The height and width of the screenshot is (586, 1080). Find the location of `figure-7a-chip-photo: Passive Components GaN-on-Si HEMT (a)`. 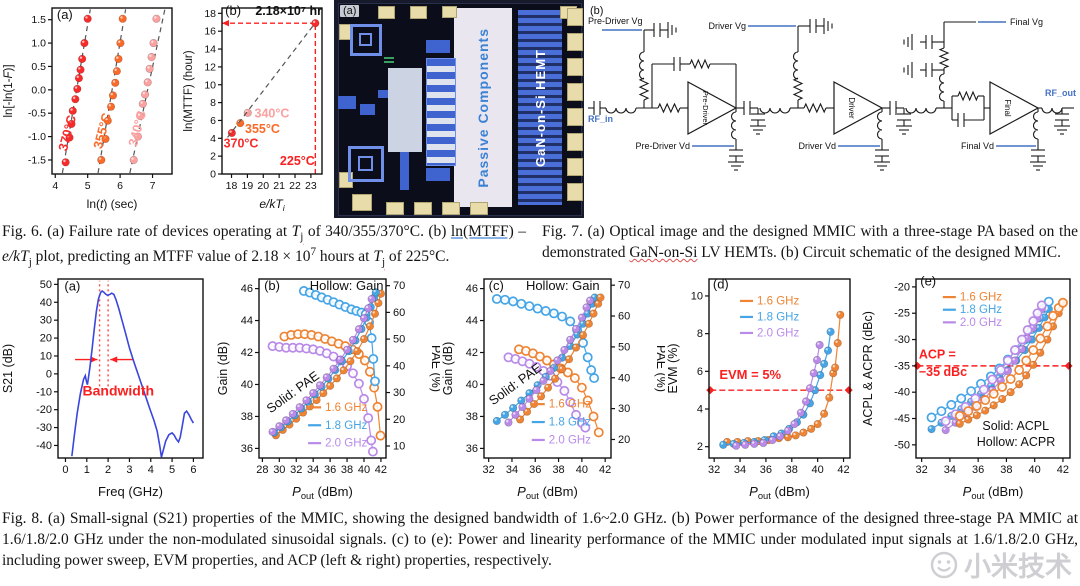

figure-7a-chip-photo: Passive Components GaN-on-Si HEMT (a) is located at coordinates (459, 109).